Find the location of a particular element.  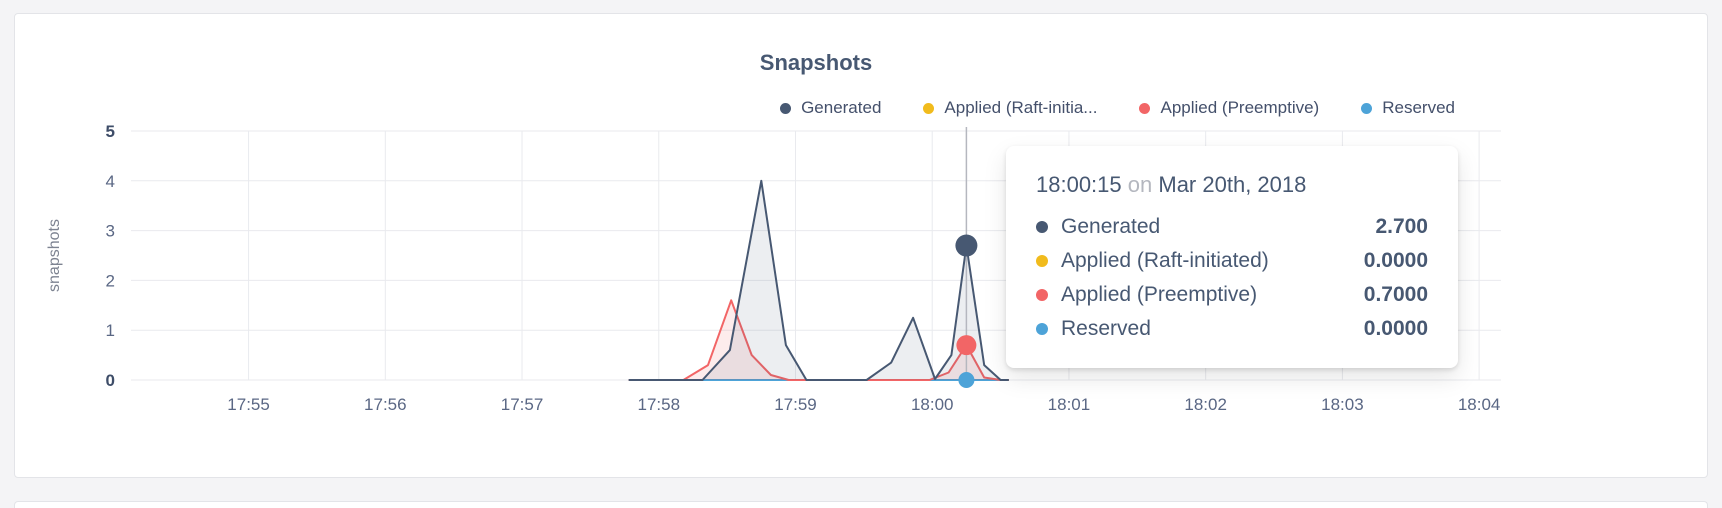

x-tick-label: 18:04 is located at coordinates (1479, 404).